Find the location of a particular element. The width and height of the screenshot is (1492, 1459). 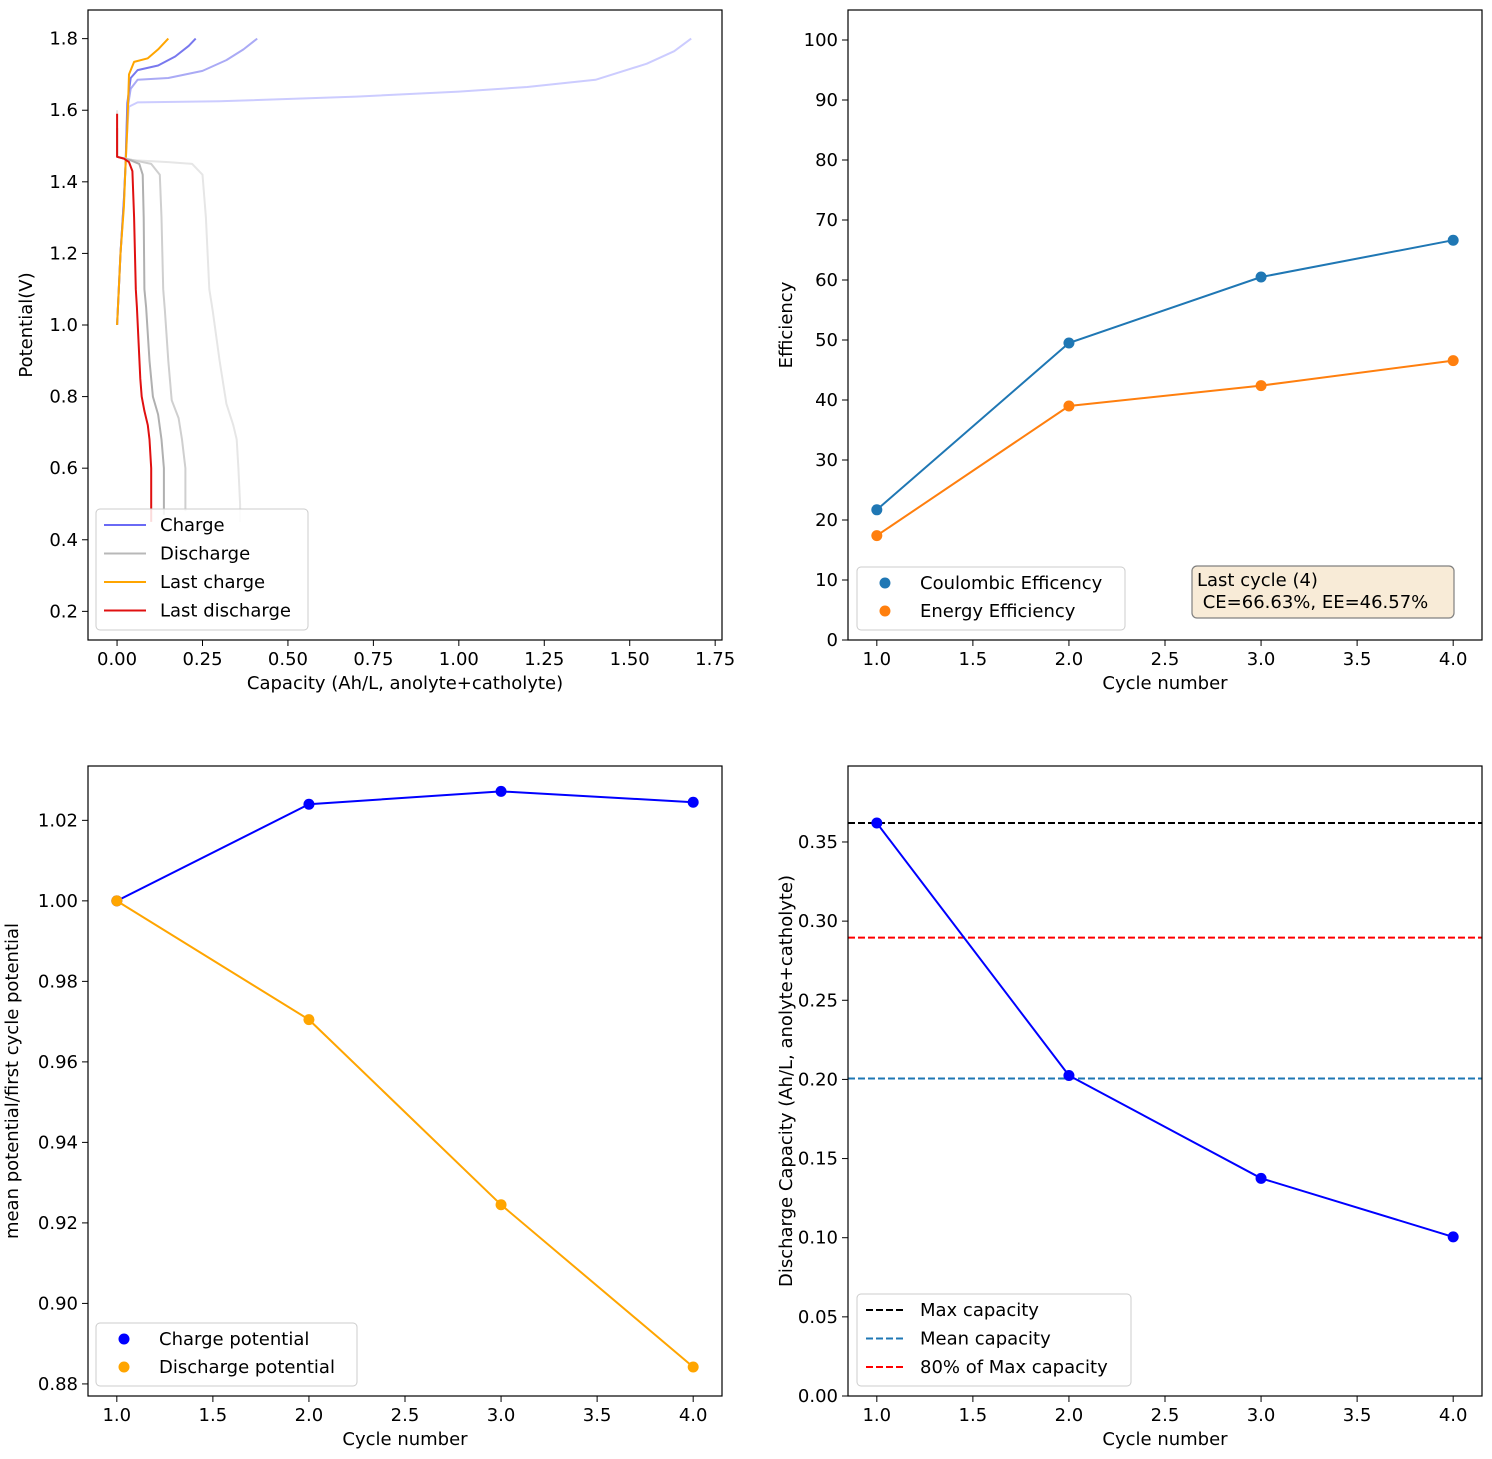

legend-label: Last charge is located at coordinates (212, 582).